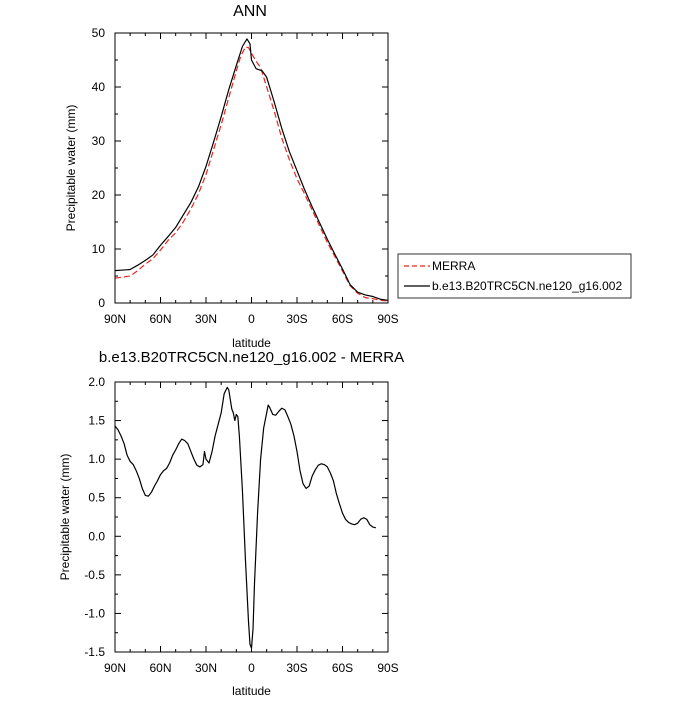 Image resolution: width=700 pixels, height=705 pixels. I want to click on top-ytick-label: 40, so click(99, 87).